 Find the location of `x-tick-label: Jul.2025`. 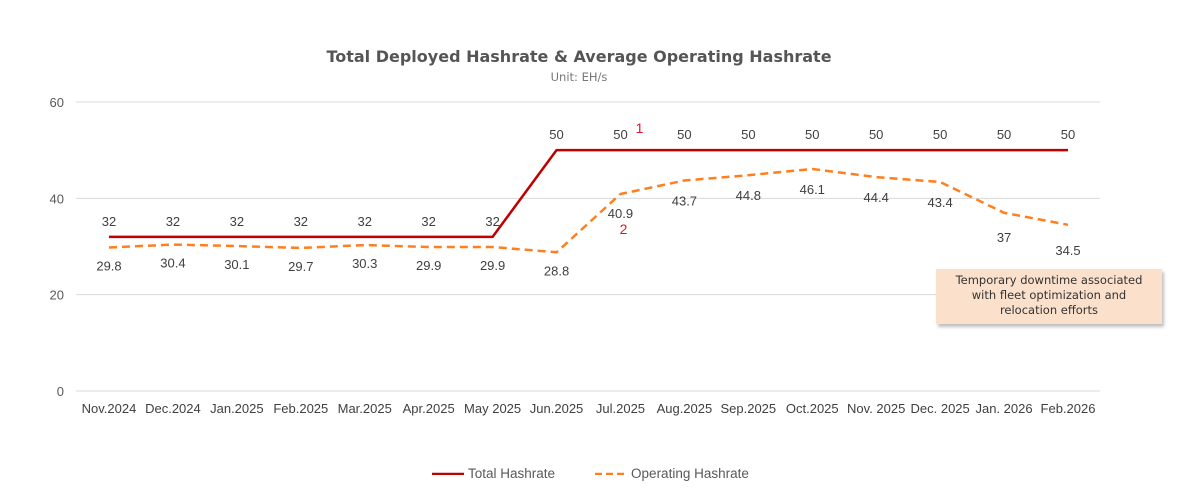

x-tick-label: Jul.2025 is located at coordinates (620, 408).